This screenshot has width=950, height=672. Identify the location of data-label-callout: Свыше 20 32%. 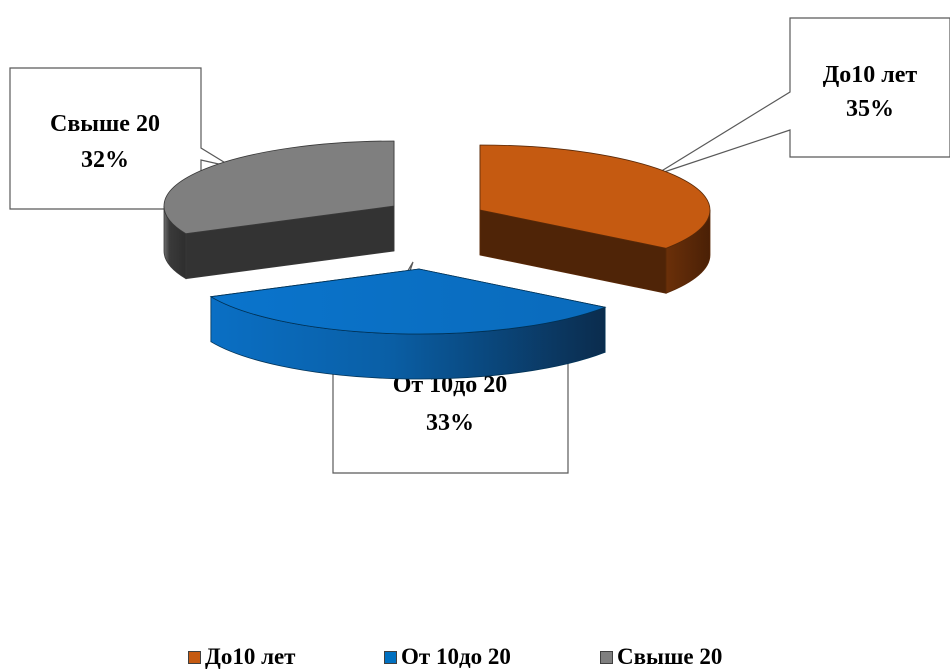
(121, 138).